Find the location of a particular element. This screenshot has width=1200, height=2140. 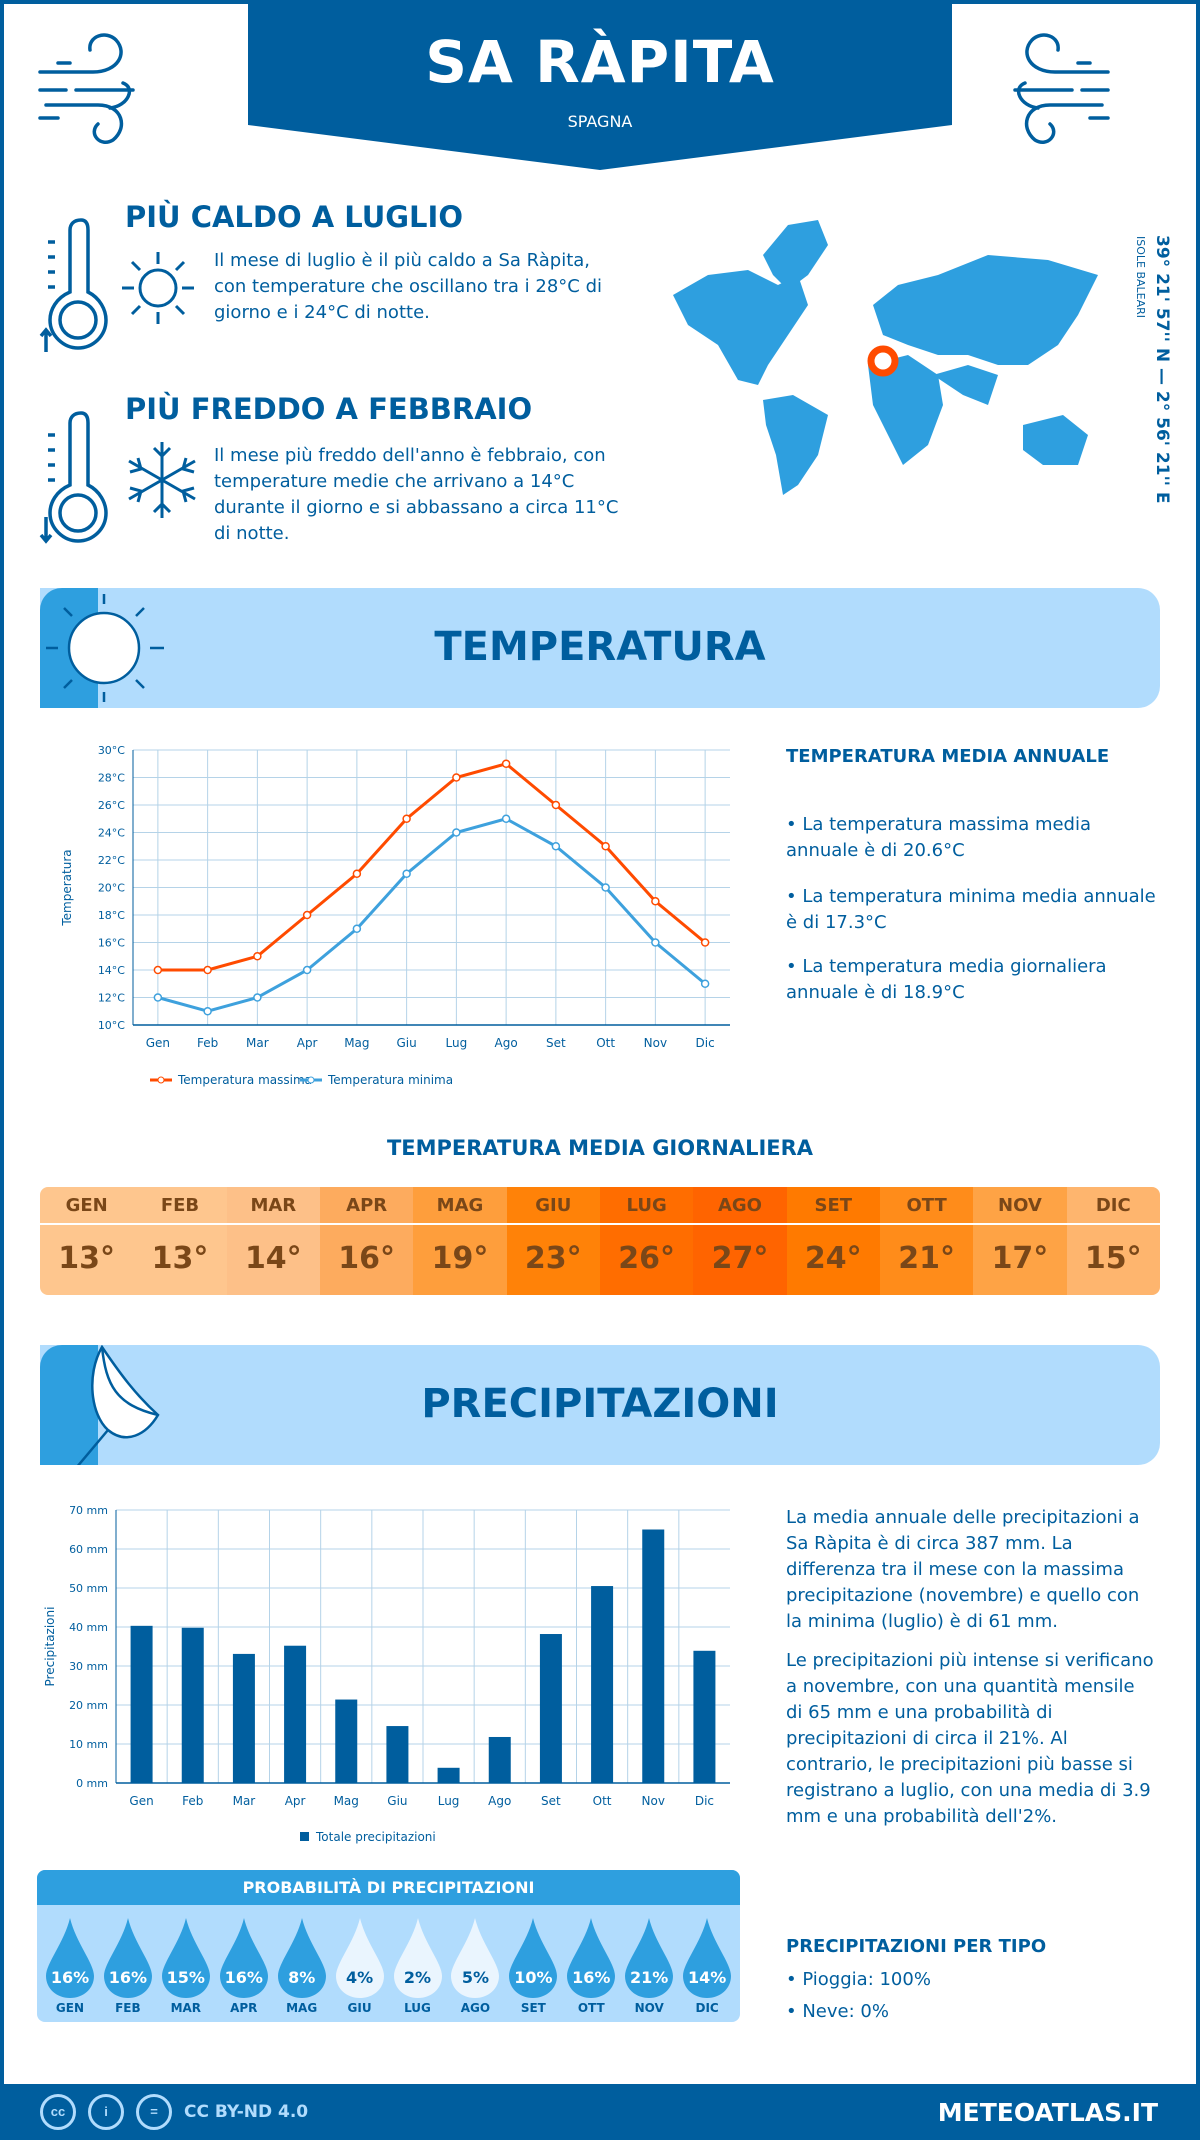

daily-temp-cell: AGO 27° is located at coordinates (740, 1241).